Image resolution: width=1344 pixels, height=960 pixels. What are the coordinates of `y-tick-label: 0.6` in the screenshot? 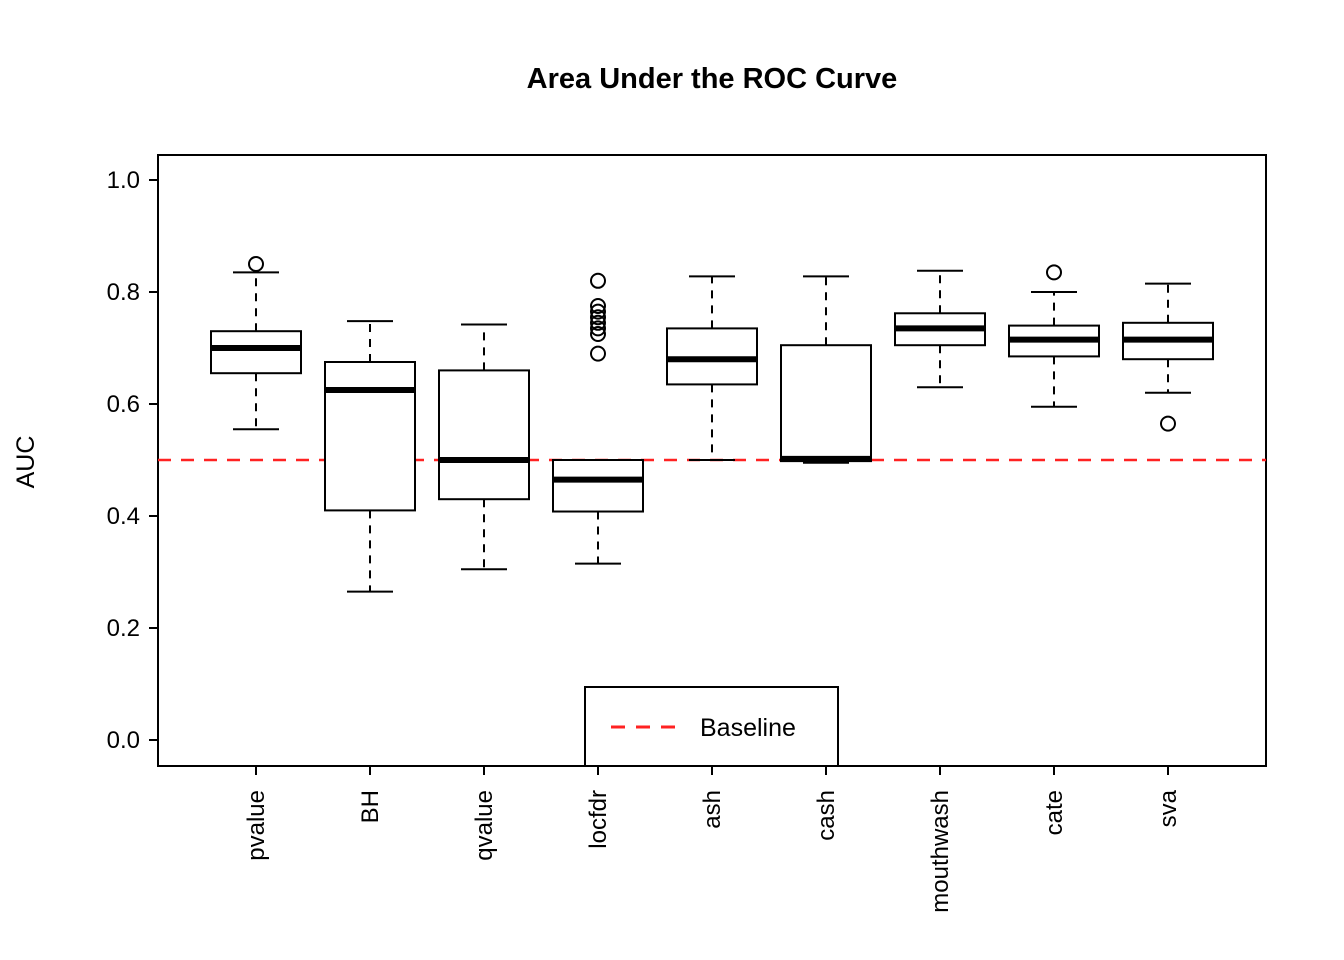 It's located at (123, 404).